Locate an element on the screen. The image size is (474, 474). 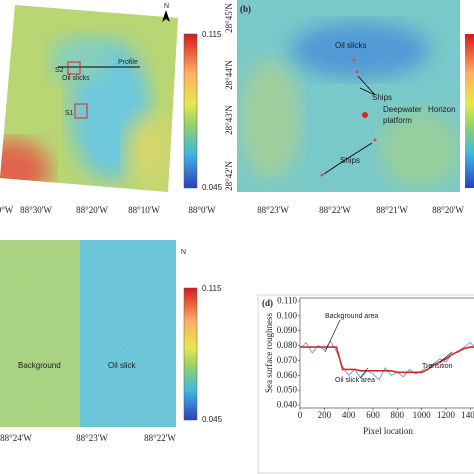
y-tick-label: 28°43'N is located at coordinates (229, 120).